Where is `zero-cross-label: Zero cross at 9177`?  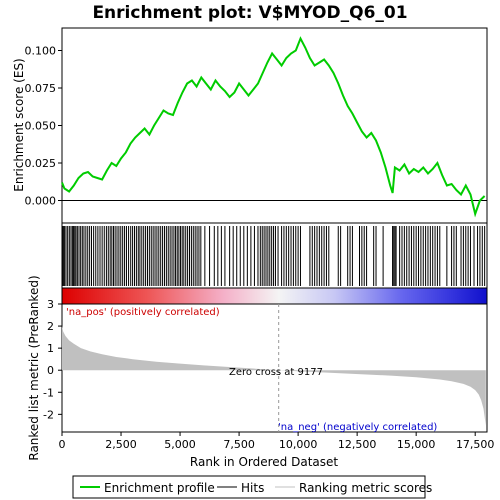 zero-cross-label: Zero cross at 9177 is located at coordinates (276, 372).